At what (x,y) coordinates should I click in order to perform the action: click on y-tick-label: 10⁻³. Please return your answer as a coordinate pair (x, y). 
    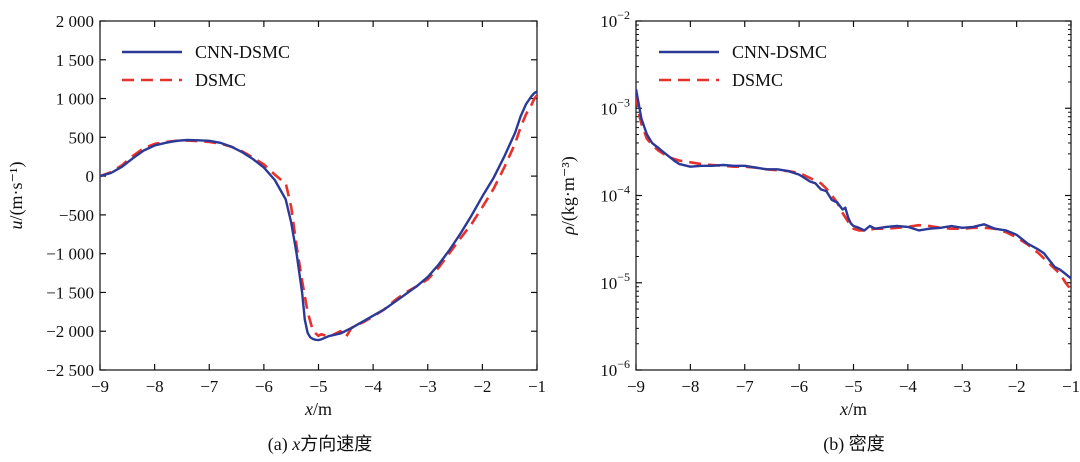
    Looking at the image, I should click on (615, 106).